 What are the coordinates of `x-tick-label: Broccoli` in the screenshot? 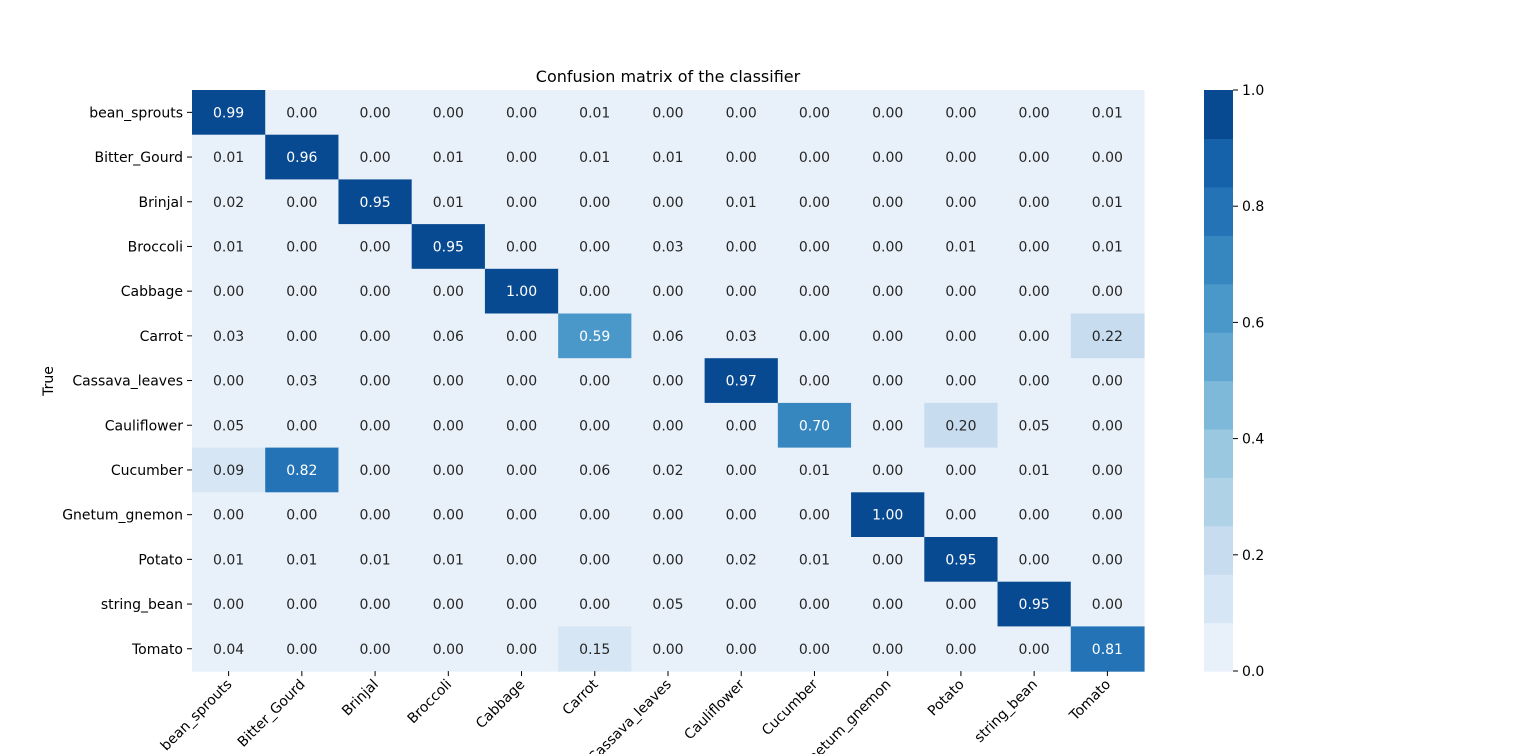 It's located at (430, 702).